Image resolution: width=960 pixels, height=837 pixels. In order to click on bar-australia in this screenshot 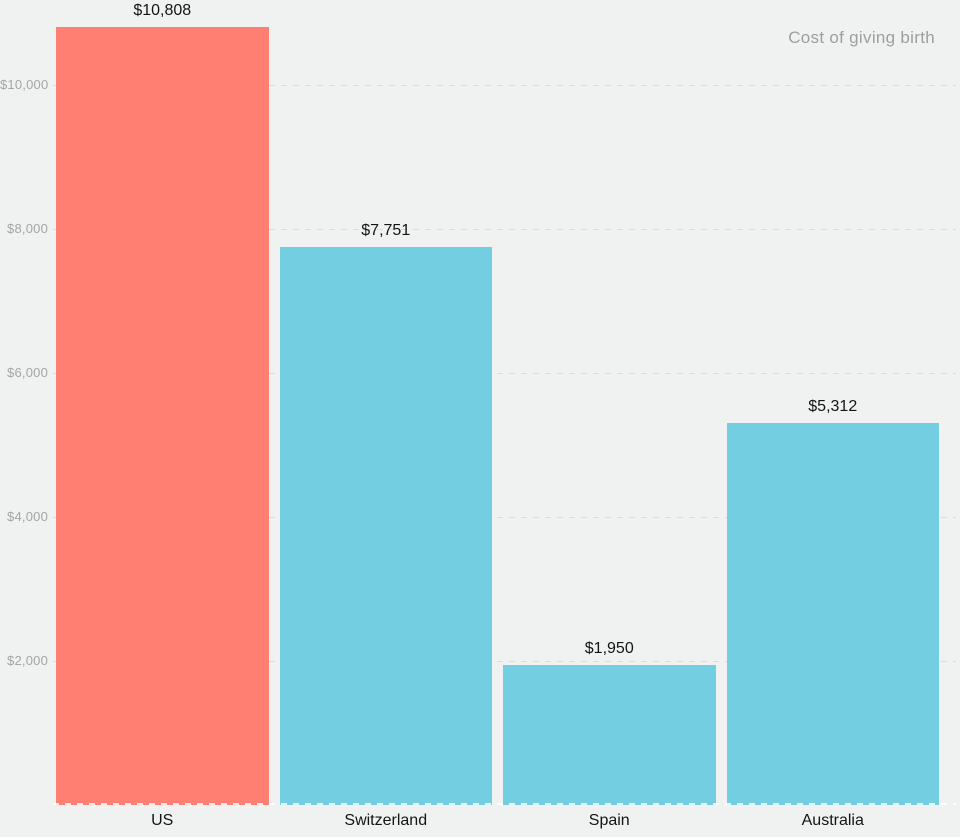, I will do `click(832, 613)`.